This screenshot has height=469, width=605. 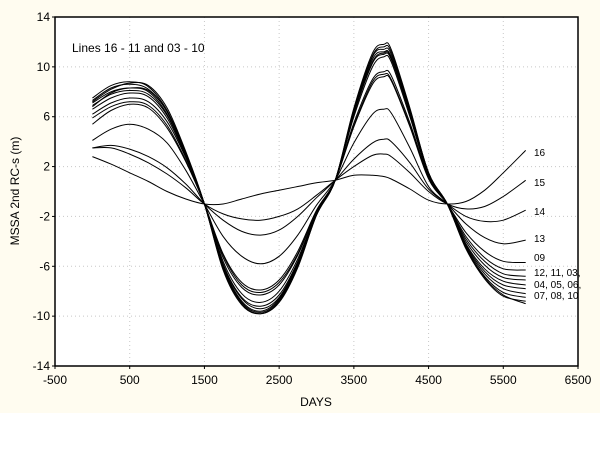 I want to click on y-tick-label: -10, so click(x=42, y=316).